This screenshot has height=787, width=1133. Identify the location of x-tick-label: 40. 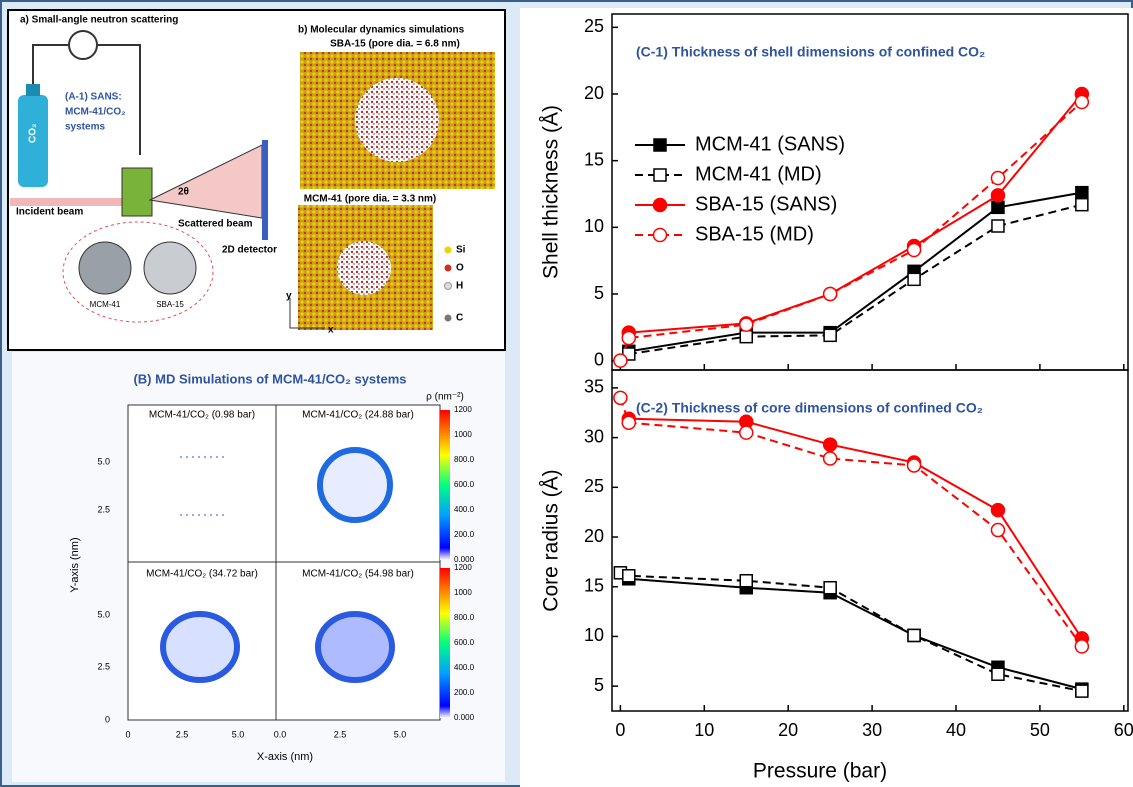
(956, 730).